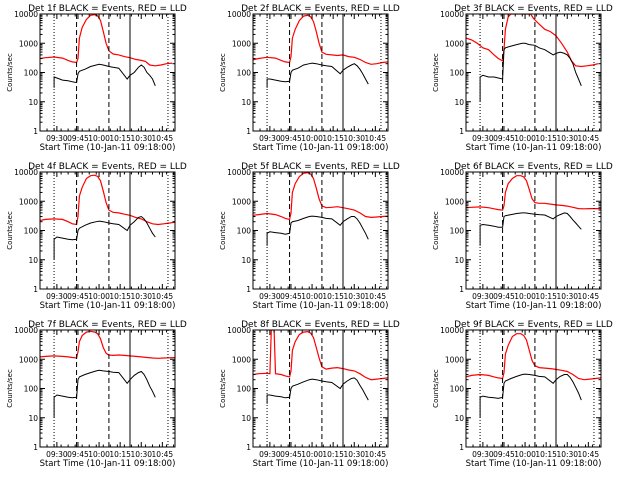 The image size is (640, 480). Describe the element at coordinates (107, 167) in the screenshot. I see `panel-title: Det 4f BLACK = Events, RED = LLD` at that location.